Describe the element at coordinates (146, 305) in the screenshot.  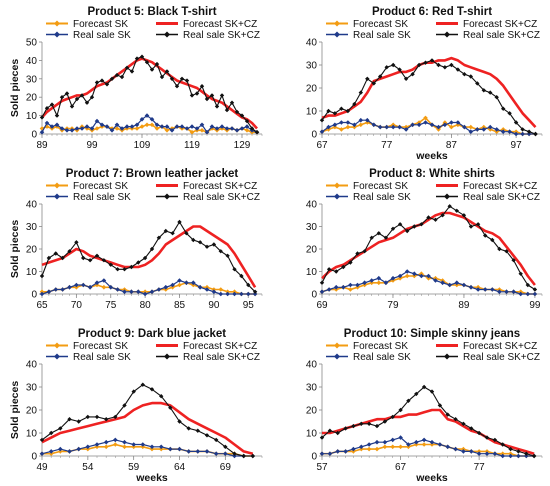
I see `x-tick-label: 80` at that location.